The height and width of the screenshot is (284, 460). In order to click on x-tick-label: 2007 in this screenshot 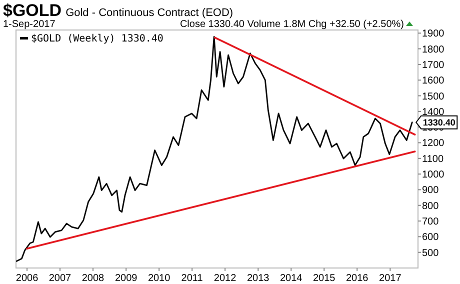, I will do `click(60, 278)`.